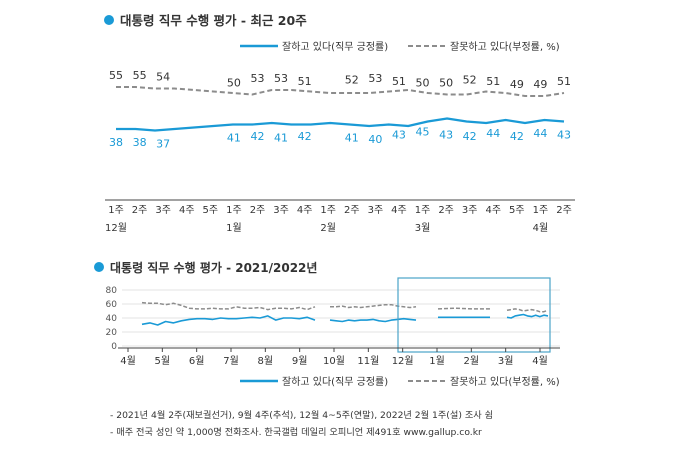 The height and width of the screenshot is (450, 675). What do you see at coordinates (340, 124) in the screenshot?
I see `approve-series-line` at bounding box center [340, 124].